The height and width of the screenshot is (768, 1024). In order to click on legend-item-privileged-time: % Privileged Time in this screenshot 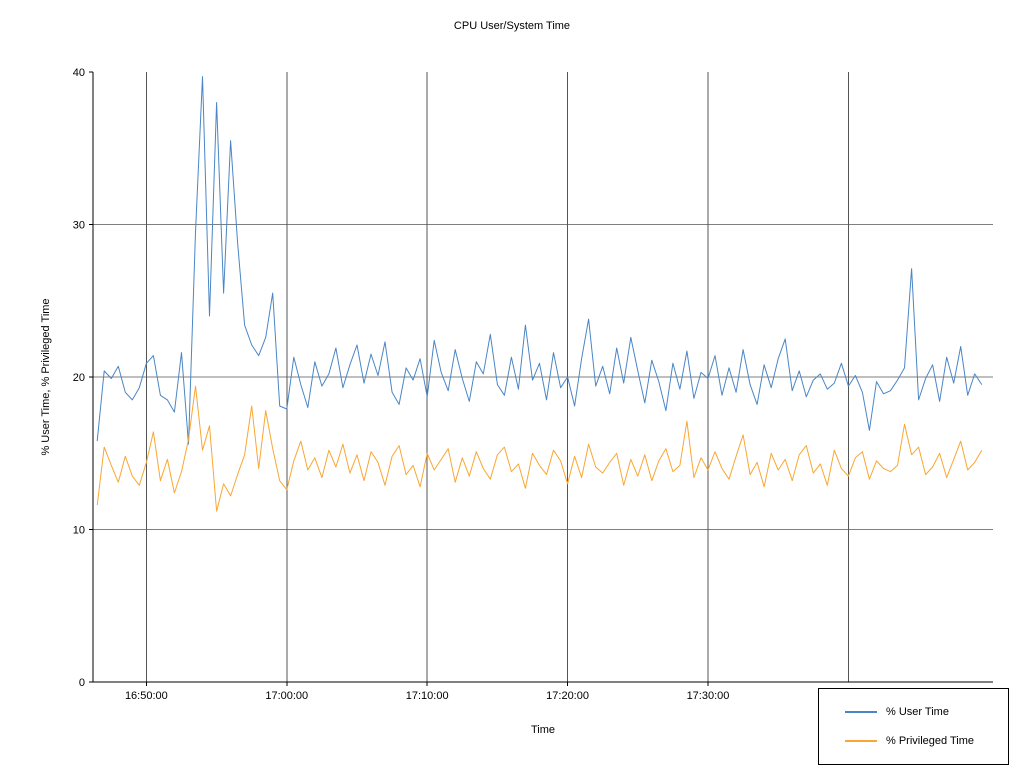, I will do `click(922, 741)`.